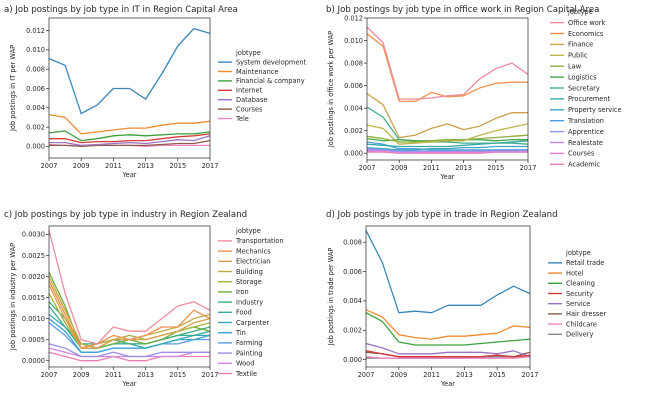  I want to click on legend-entry: Security, so click(579, 294).